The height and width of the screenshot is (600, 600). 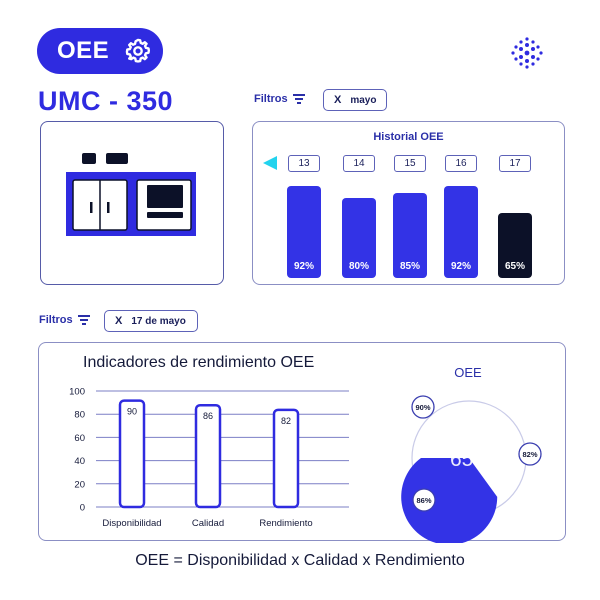 What do you see at coordinates (79, 461) in the screenshot?
I see `y-tick-label: 40` at bounding box center [79, 461].